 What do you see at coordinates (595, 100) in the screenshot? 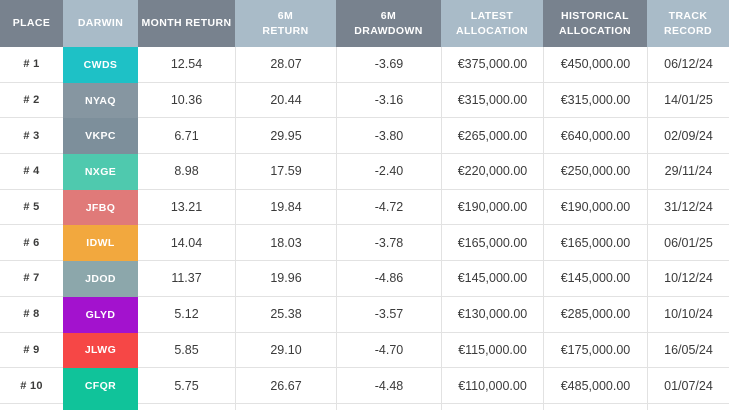
I see `historical-allocation-cell: €315,000.00` at bounding box center [595, 100].